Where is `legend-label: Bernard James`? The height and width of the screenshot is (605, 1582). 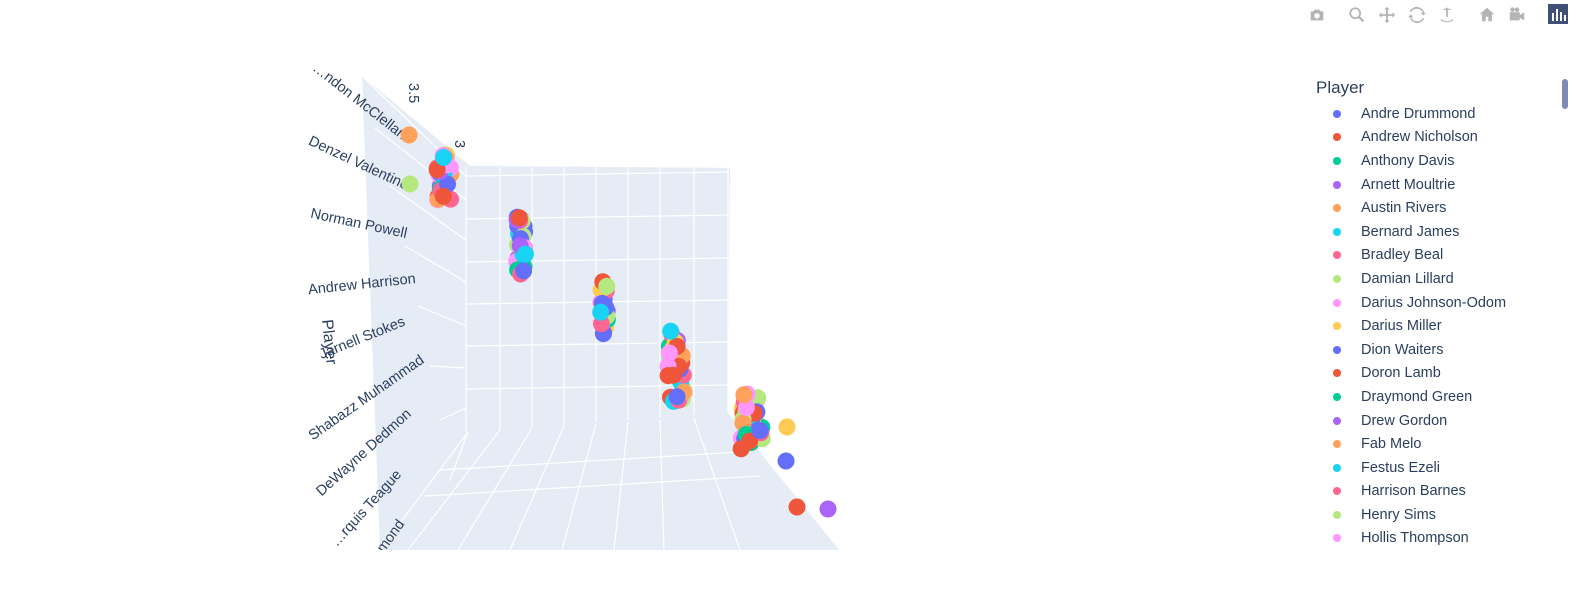
legend-label: Bernard James is located at coordinates (1410, 231).